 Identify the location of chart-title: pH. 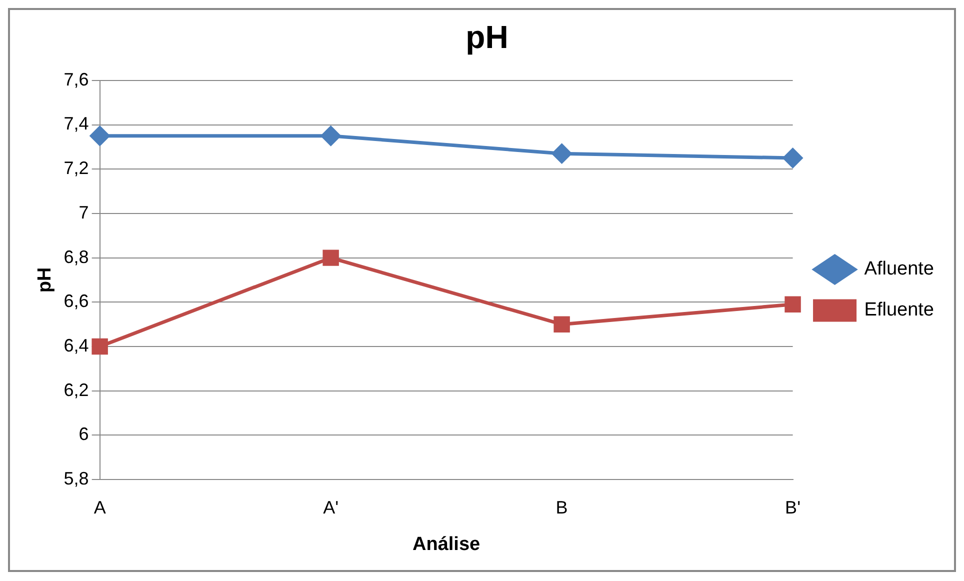
(487, 37).